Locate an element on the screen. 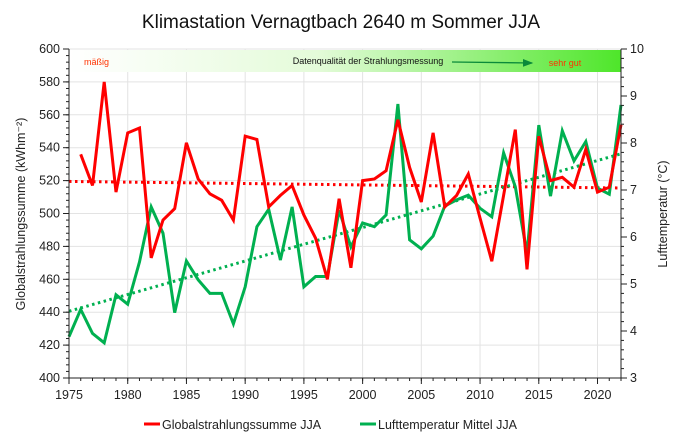 This screenshot has height=441, width=683. y-tick-label: 580 is located at coordinates (49, 82).